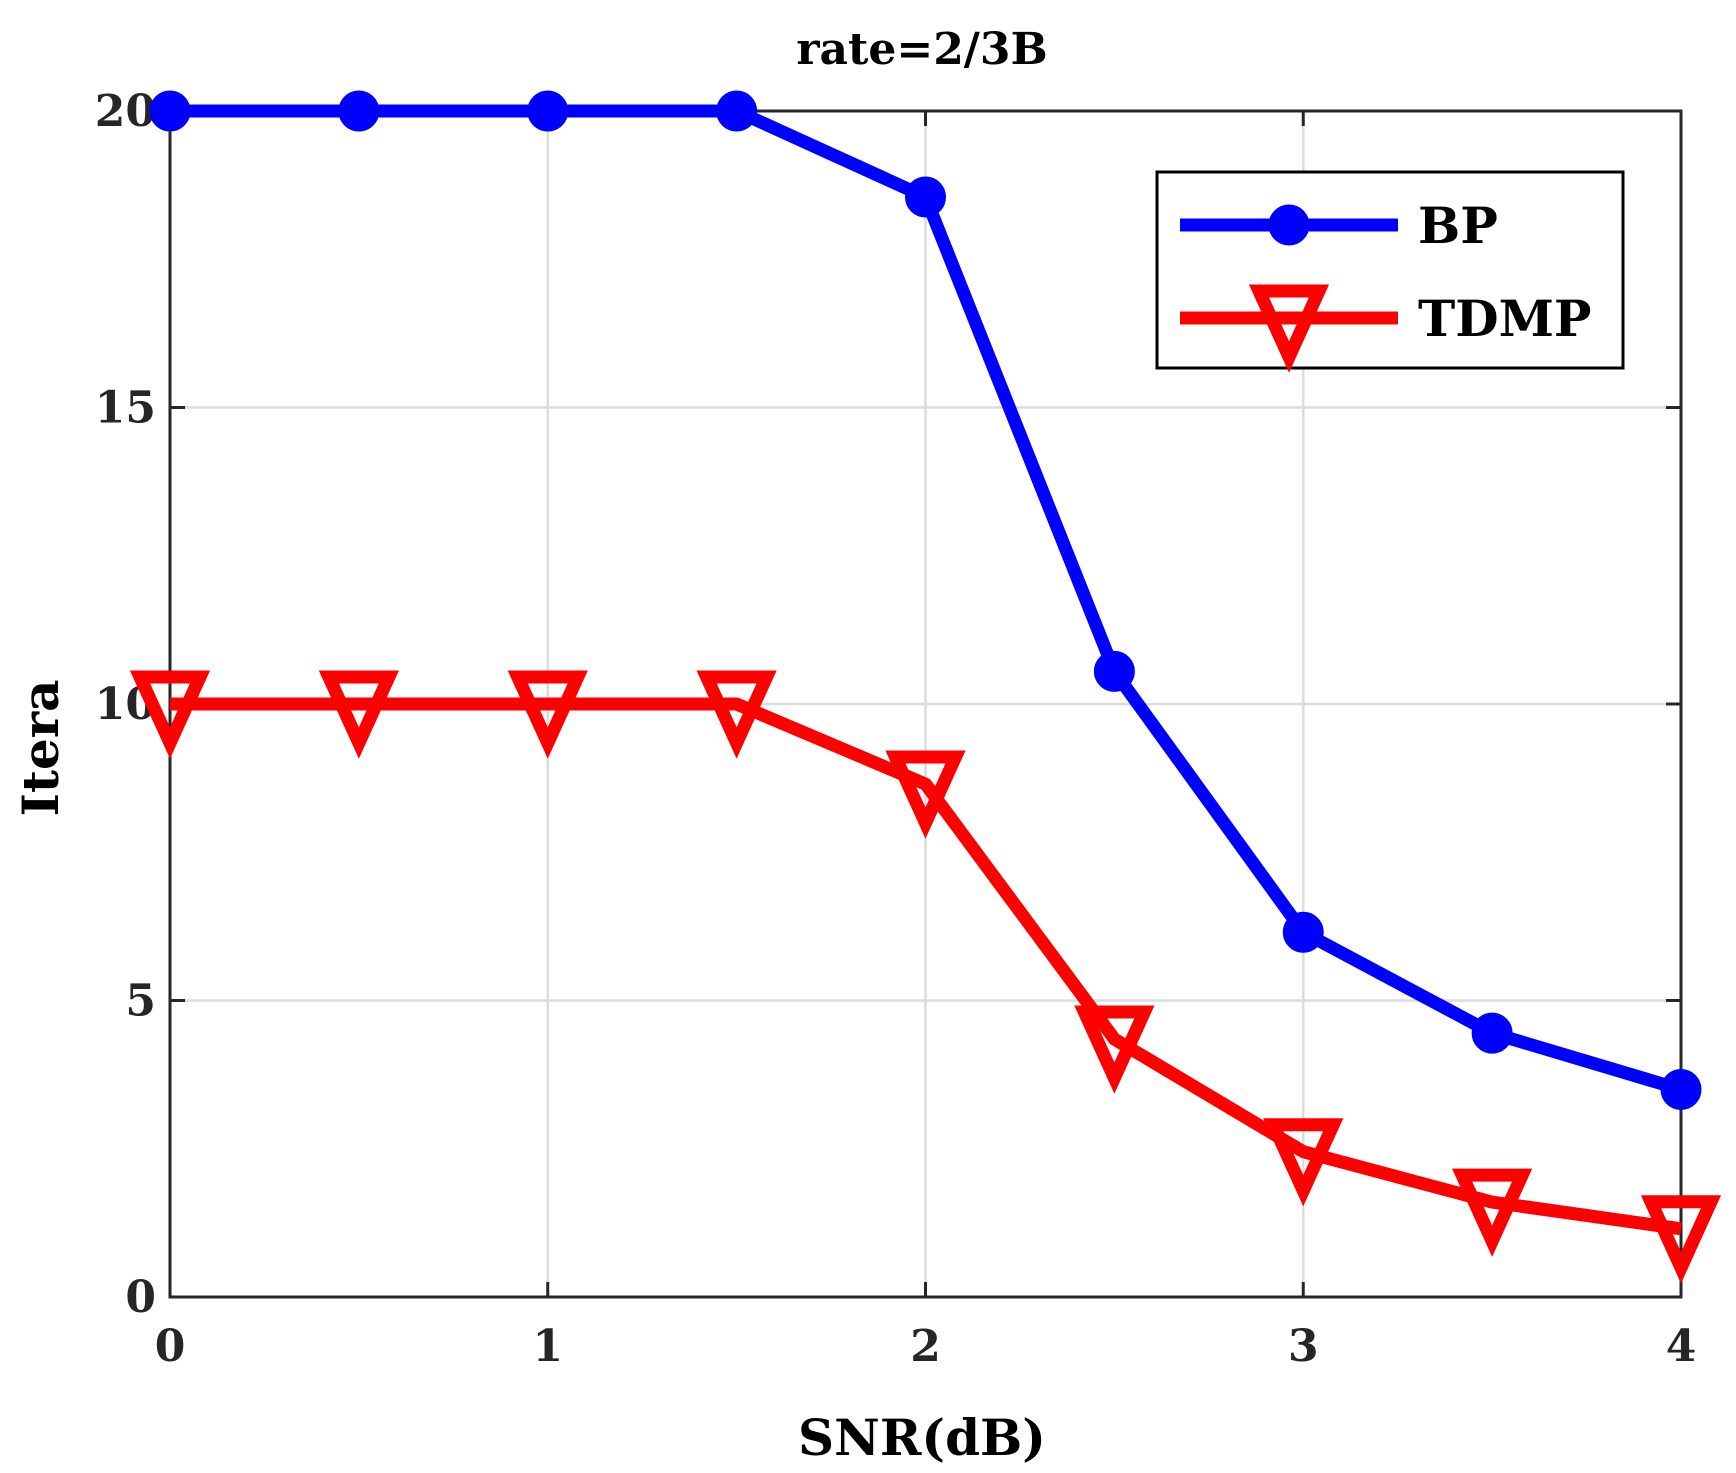 The image size is (1736, 1473). Describe the element at coordinates (140, 1001) in the screenshot. I see `y-tick-label: 5` at that location.